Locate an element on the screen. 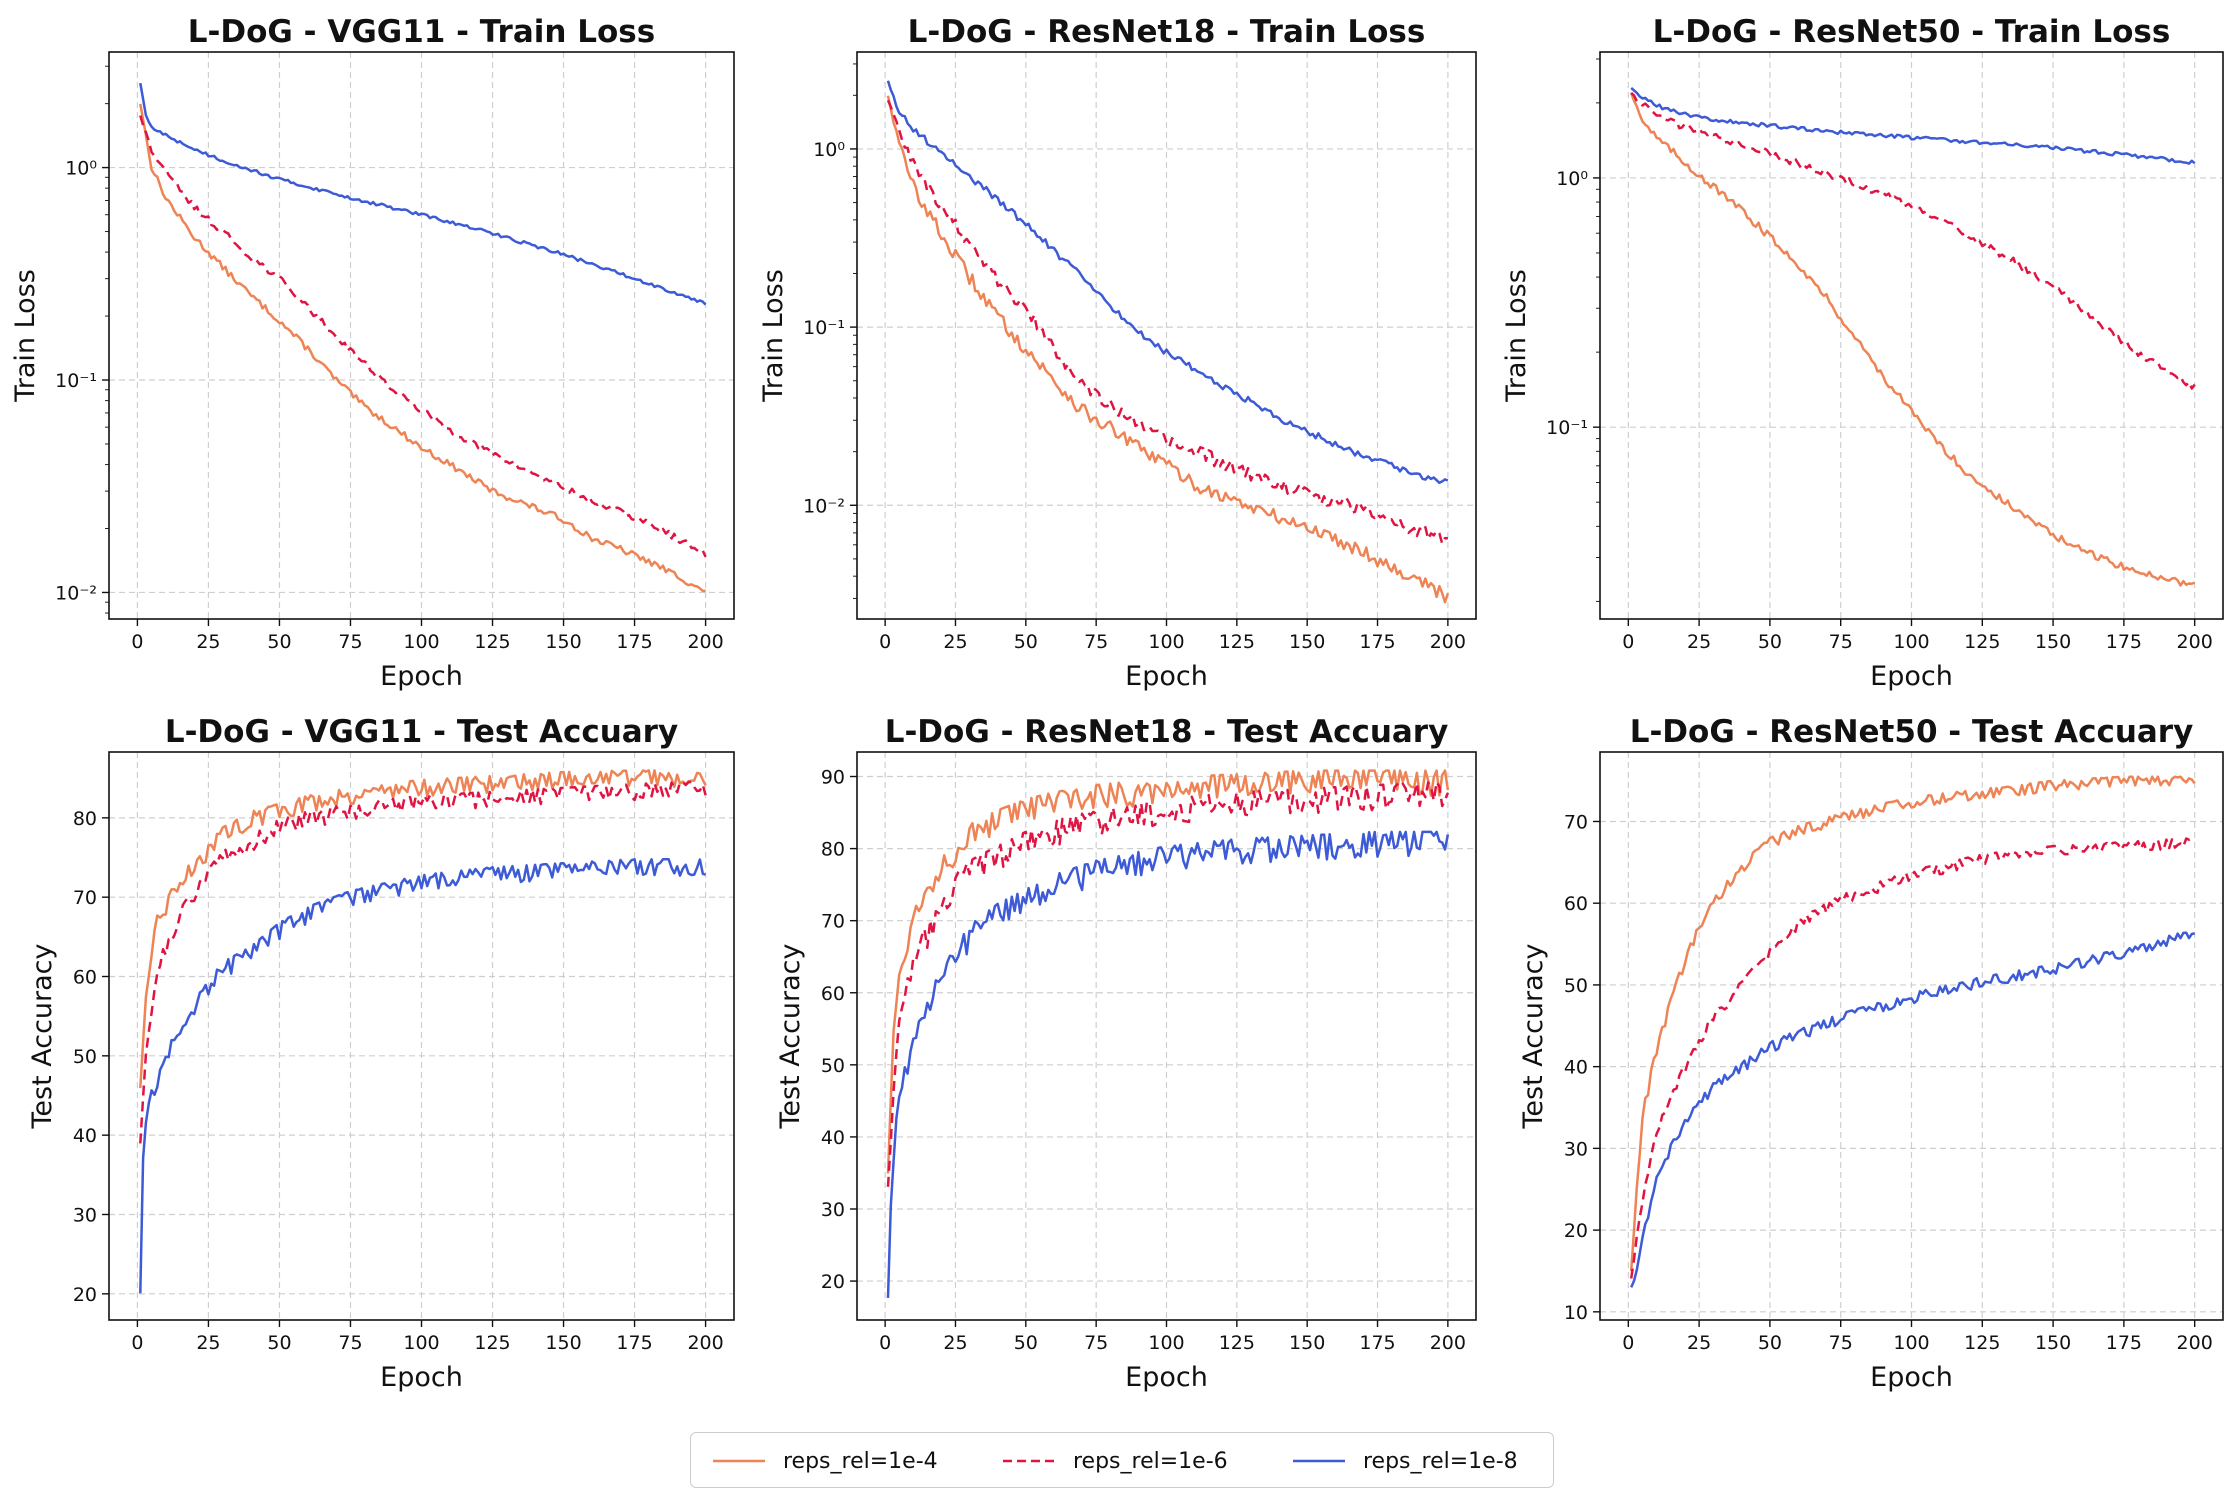 The width and height of the screenshot is (2233, 1493). legend-item-reps-rel-1e-8: reps_rel=1e-8 is located at coordinates (1405, 1461).